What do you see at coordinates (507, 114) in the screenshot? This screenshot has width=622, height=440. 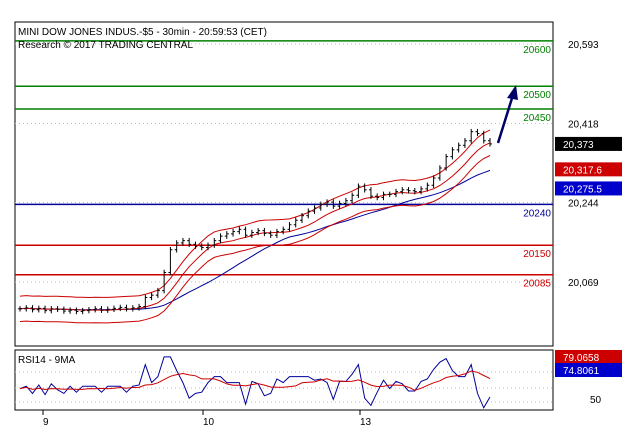 I see `forecast-arrow` at bounding box center [507, 114].